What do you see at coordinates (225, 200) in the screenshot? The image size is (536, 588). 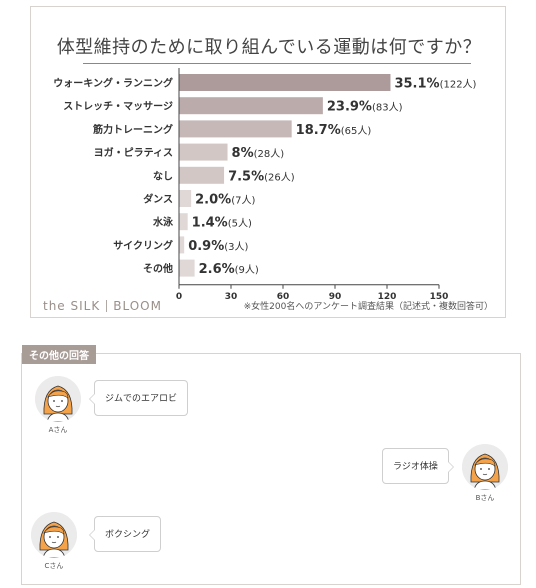 I see `data-label: 2.0%(7人)` at bounding box center [225, 200].